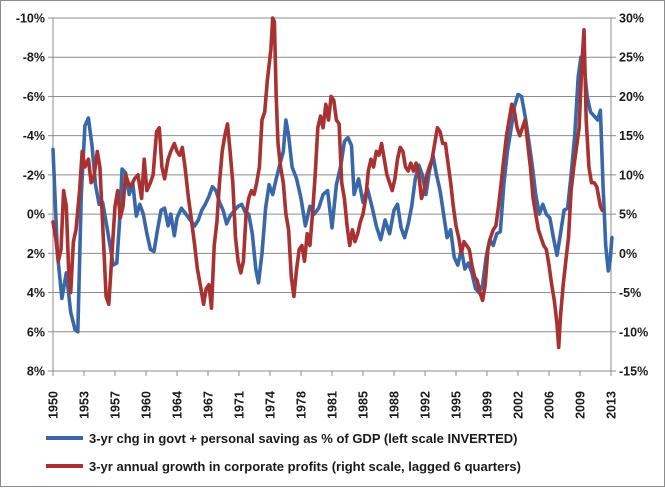 The image size is (665, 488). I want to click on right-tick-label: 0%, so click(628, 254).